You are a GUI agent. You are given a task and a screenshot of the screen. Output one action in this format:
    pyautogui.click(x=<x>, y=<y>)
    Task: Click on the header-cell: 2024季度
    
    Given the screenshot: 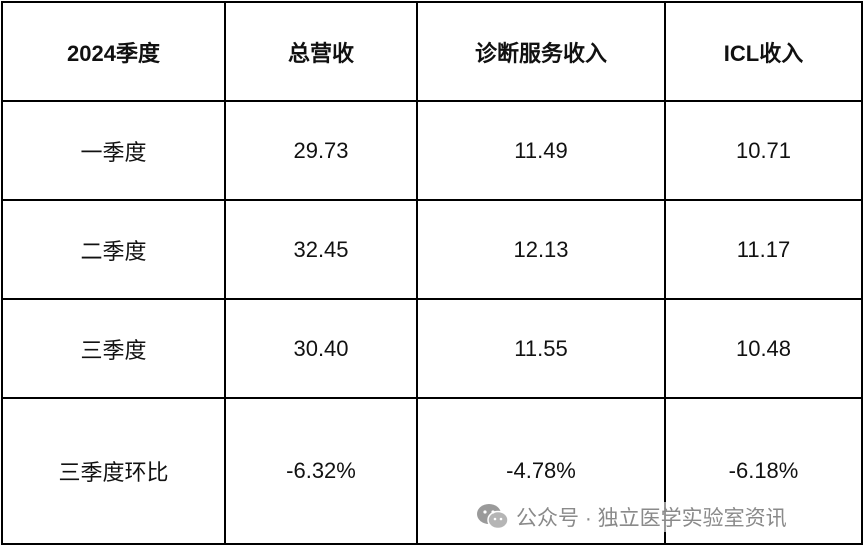 What is the action you would take?
    pyautogui.click(x=113, y=51)
    